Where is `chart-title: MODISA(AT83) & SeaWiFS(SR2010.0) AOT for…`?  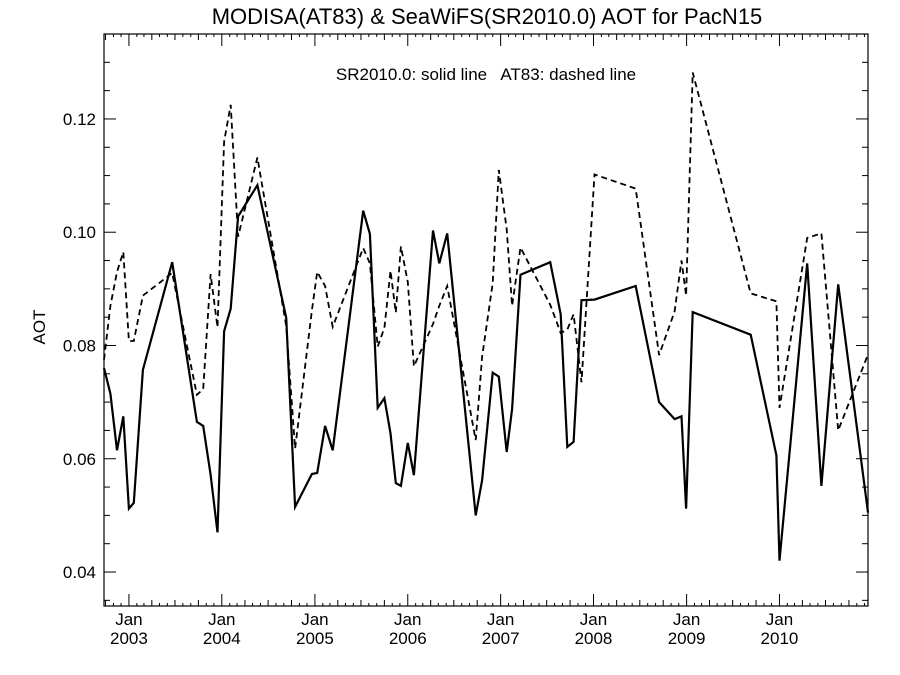 chart-title: MODISA(AT83) & SeaWiFS(SR2010.0) AOT for… is located at coordinates (487, 16).